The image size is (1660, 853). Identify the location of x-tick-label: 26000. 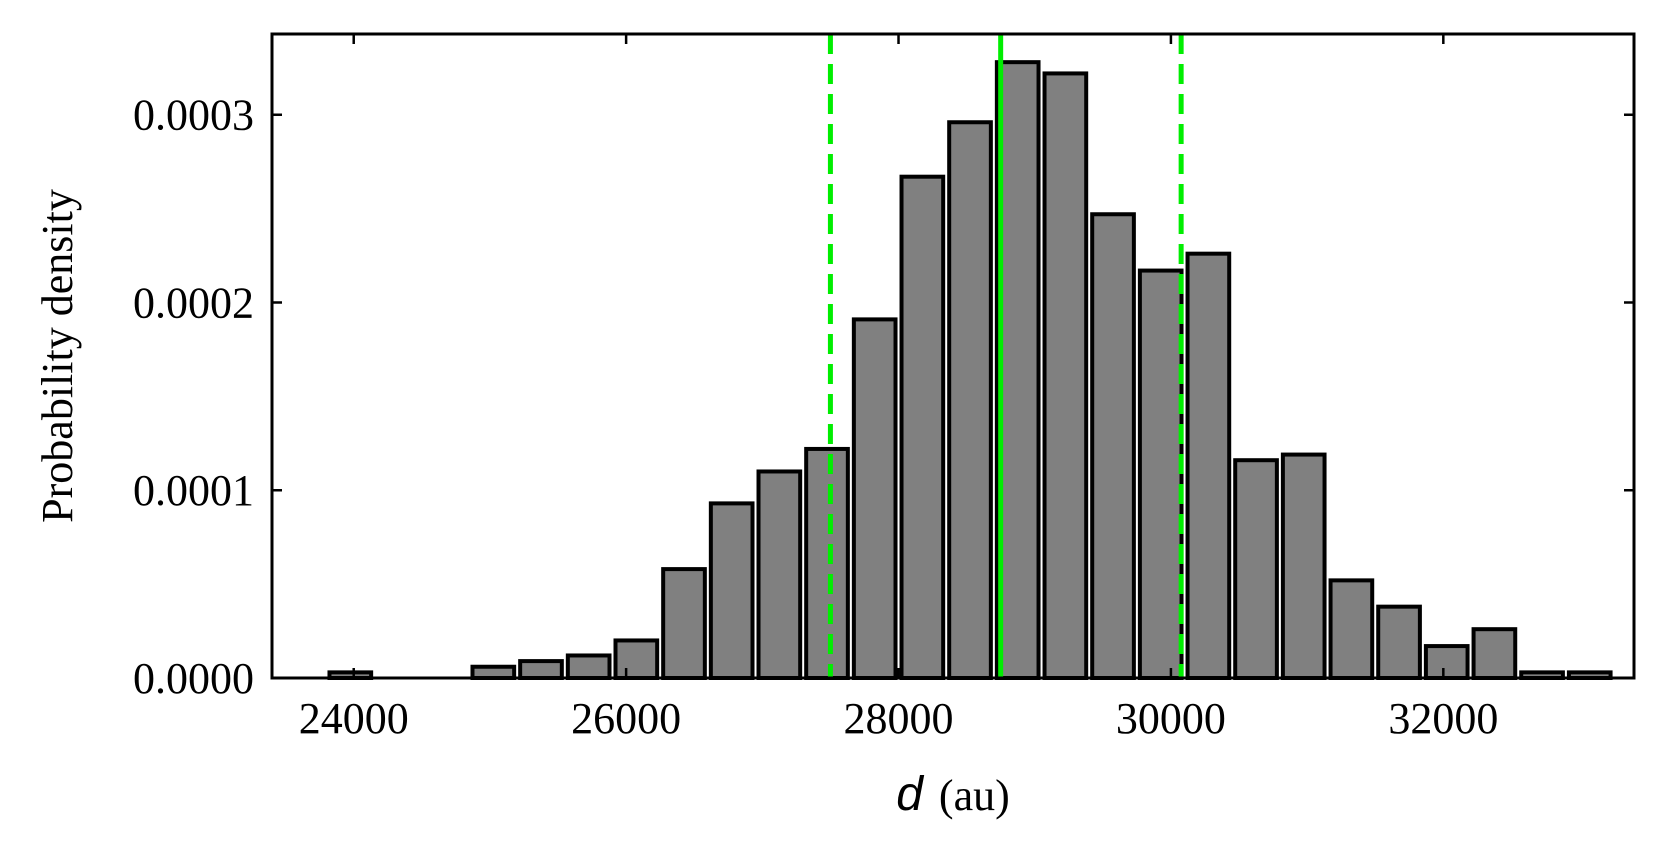
(626, 718).